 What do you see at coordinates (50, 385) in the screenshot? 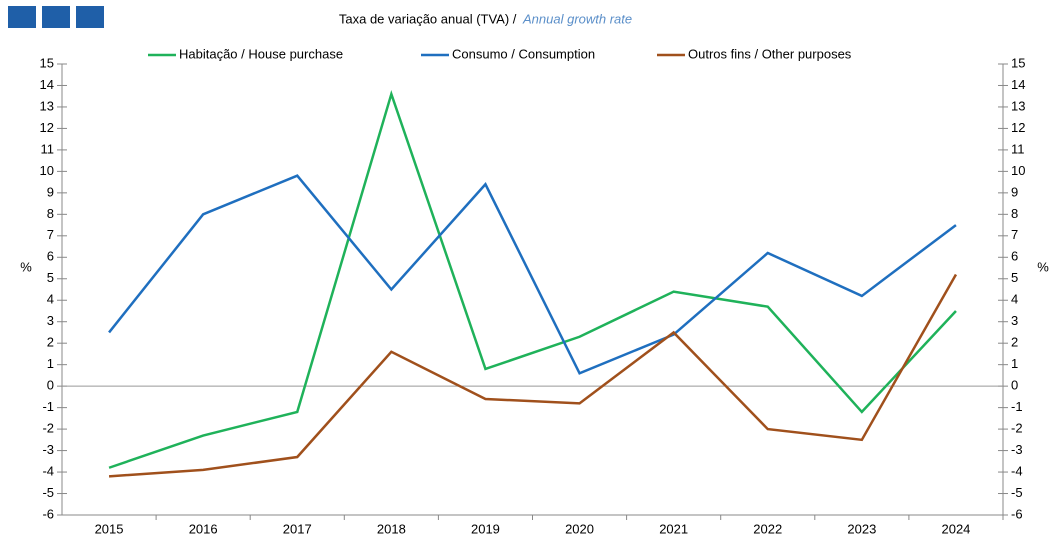
I see `y-tick-label: 0` at bounding box center [50, 385].